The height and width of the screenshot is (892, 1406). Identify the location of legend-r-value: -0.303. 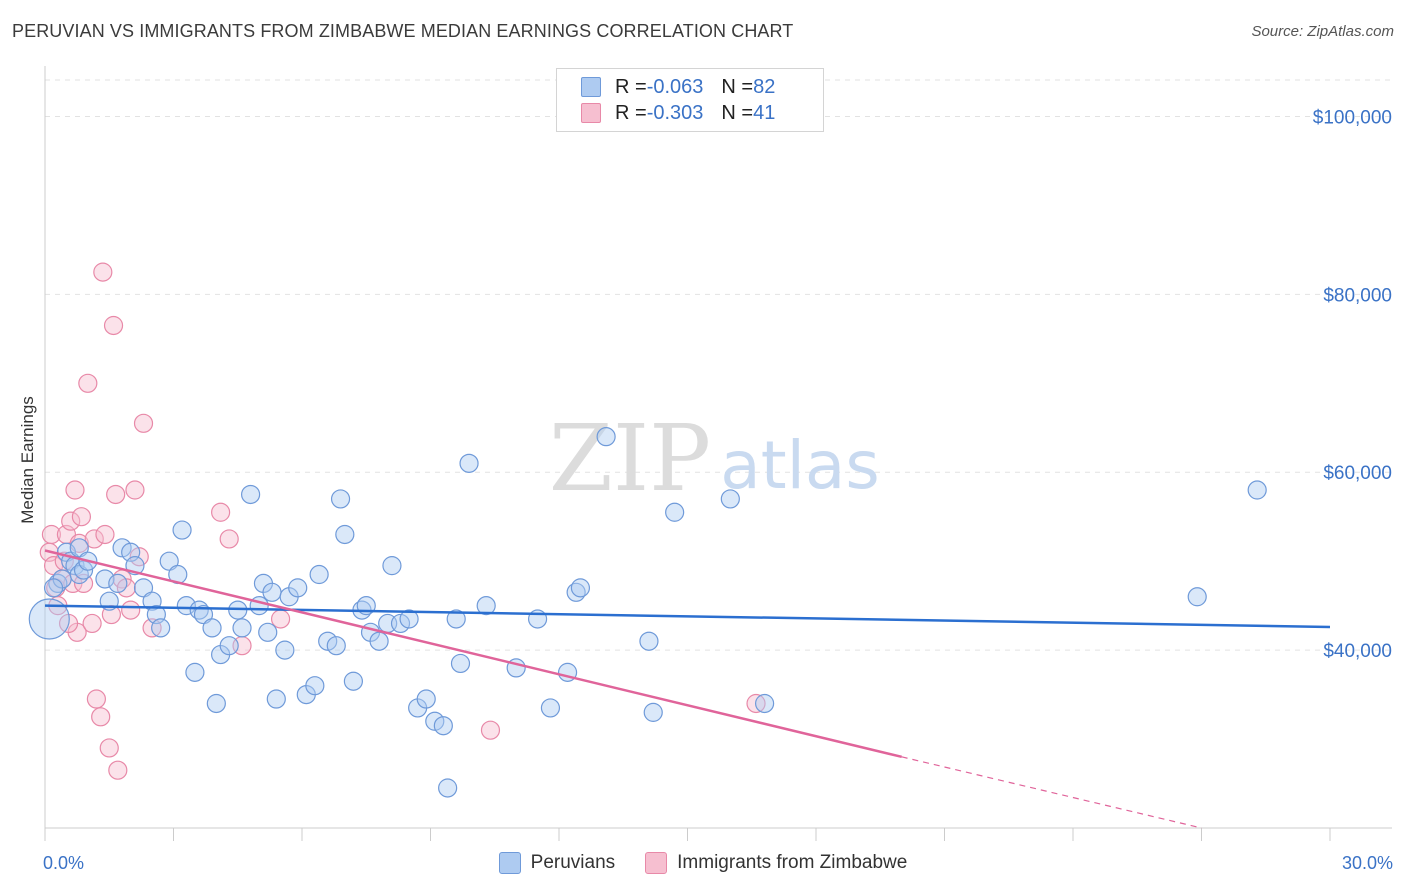
(675, 112).